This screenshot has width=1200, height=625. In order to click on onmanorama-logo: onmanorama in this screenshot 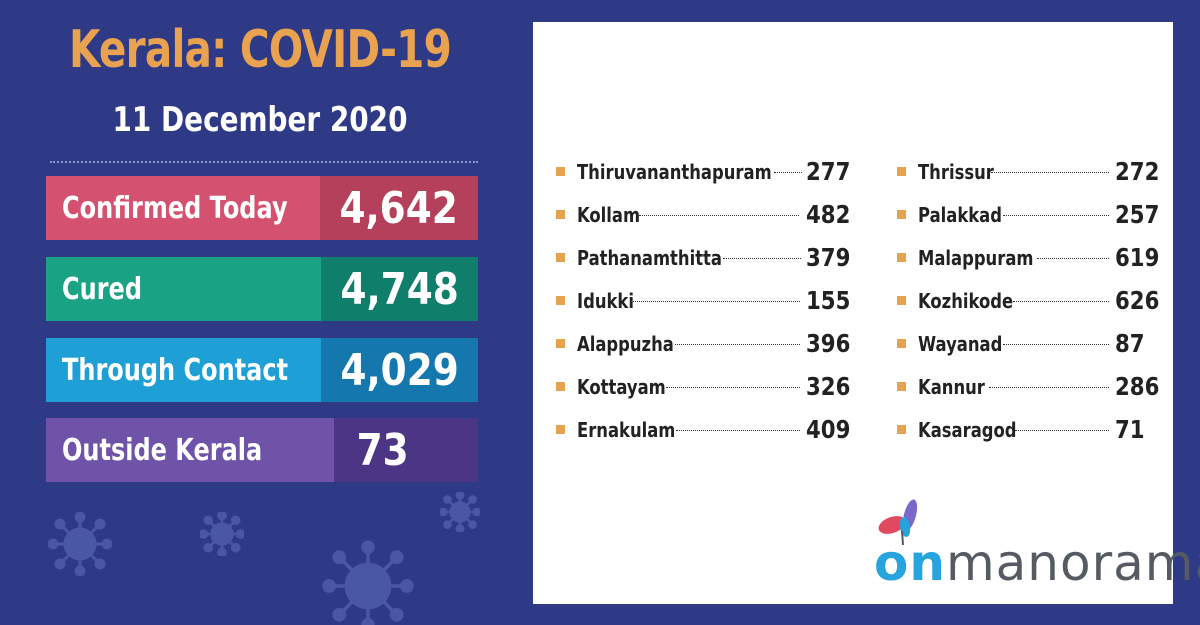, I will do `click(1037, 563)`.